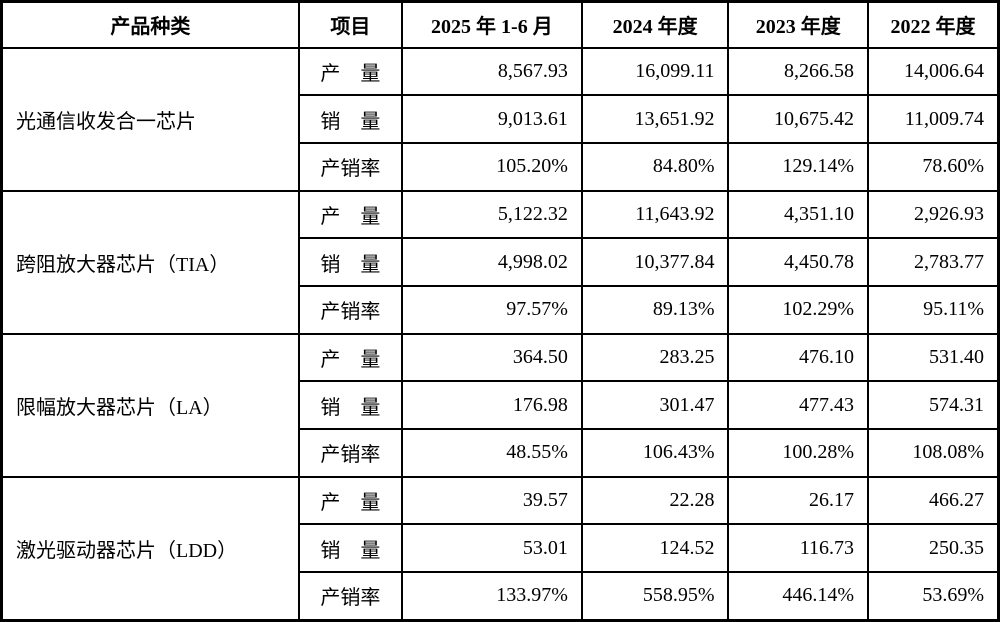  Describe the element at coordinates (933, 500) in the screenshot. I see `value-cell: 466.27` at that location.